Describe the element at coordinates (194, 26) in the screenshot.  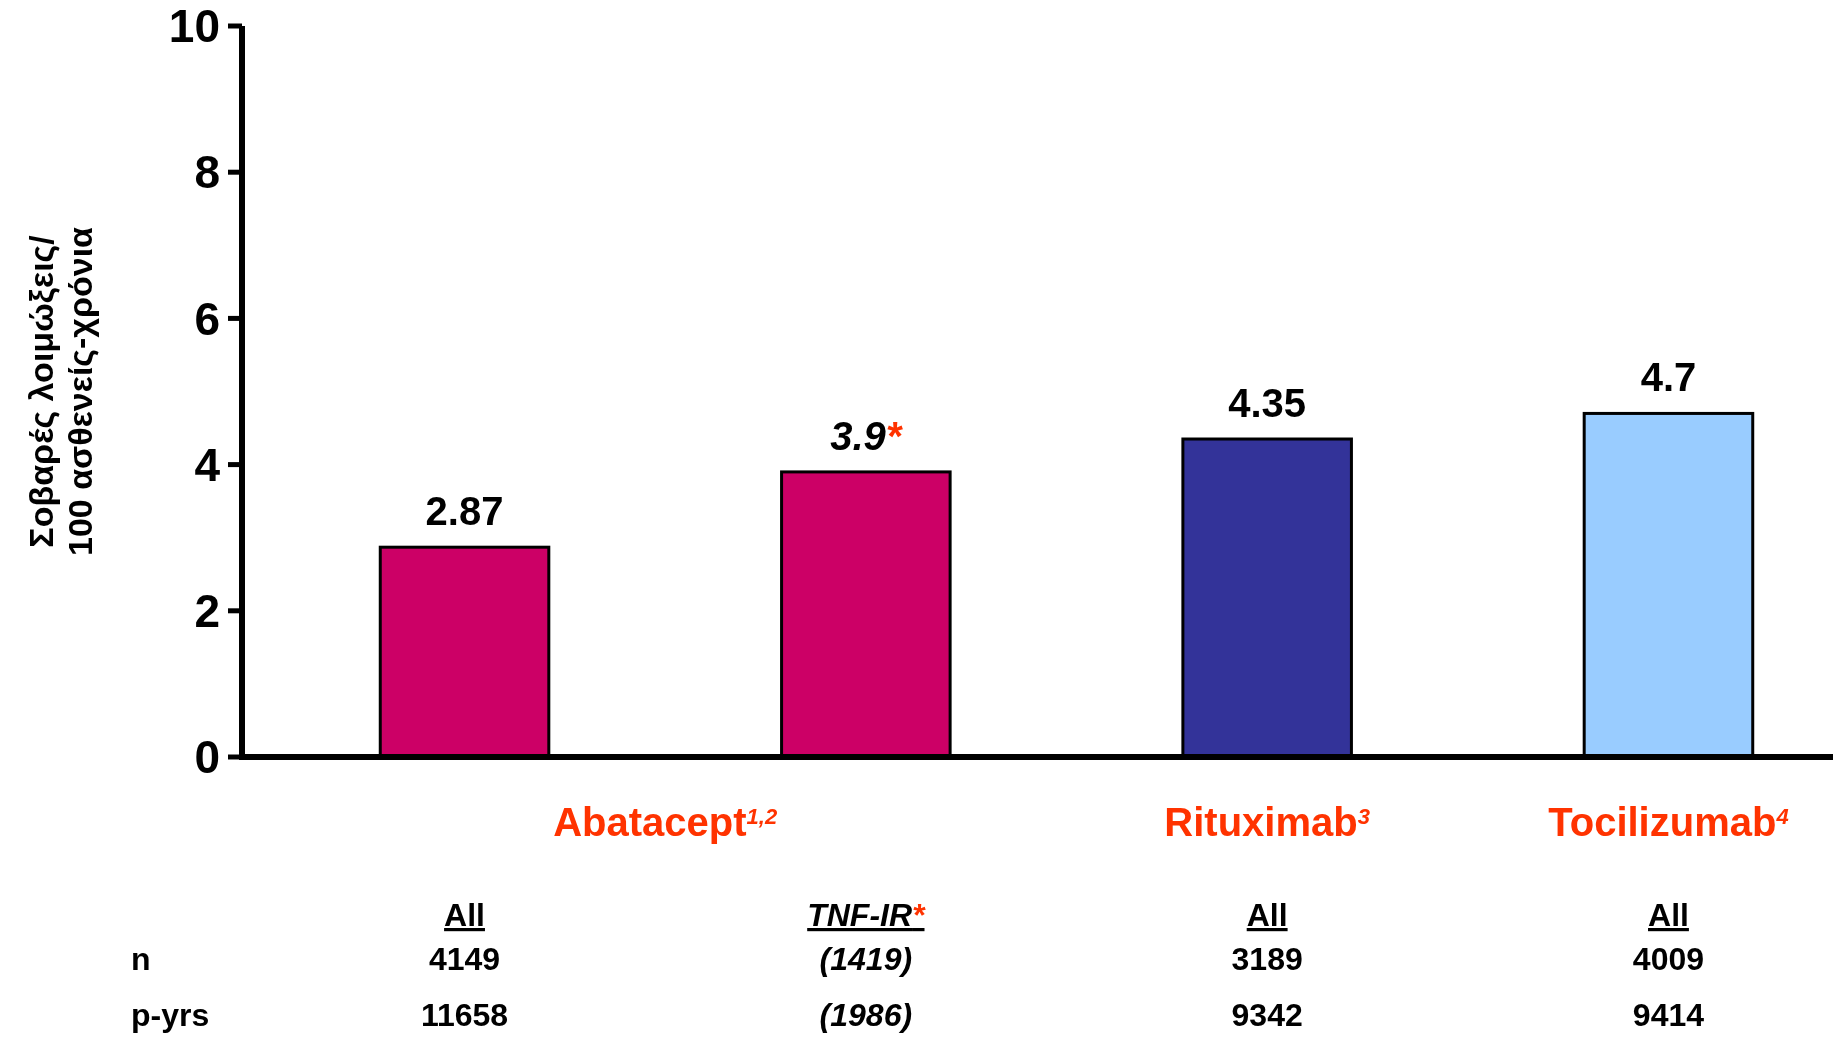
I see `y-tick-label: 10` at that location.